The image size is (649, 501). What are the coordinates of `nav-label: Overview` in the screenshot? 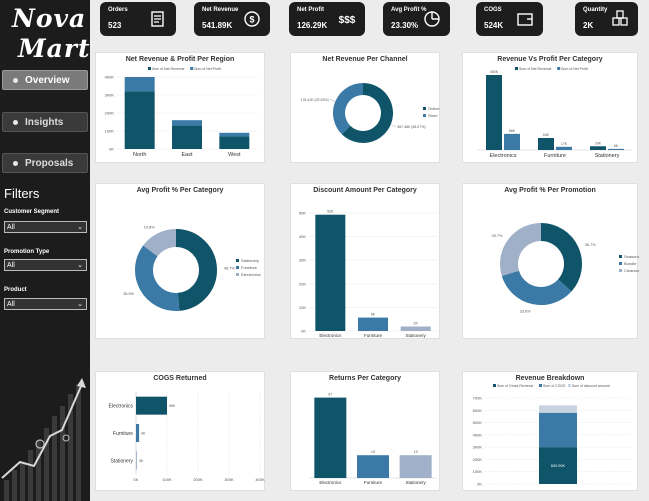 It's located at (47, 80).